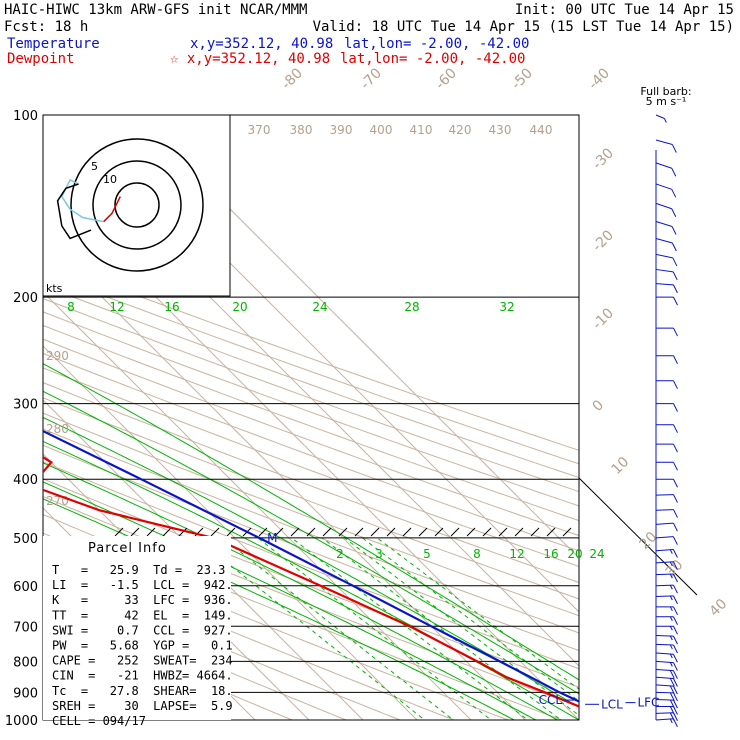 This screenshot has width=740, height=740. Describe the element at coordinates (71, 307) in the screenshot. I see `moist-adiabat-label: 8` at that location.